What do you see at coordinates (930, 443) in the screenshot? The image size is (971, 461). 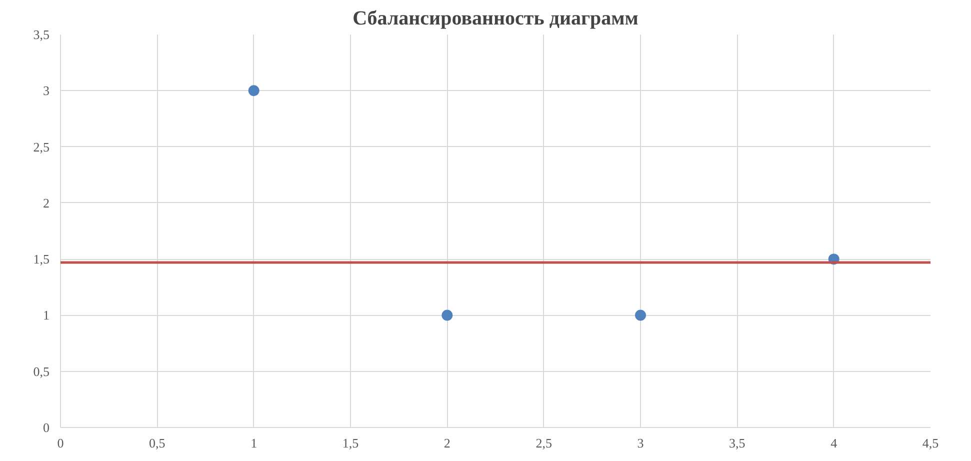 I see `x-tick-label: 4,5` at bounding box center [930, 443].